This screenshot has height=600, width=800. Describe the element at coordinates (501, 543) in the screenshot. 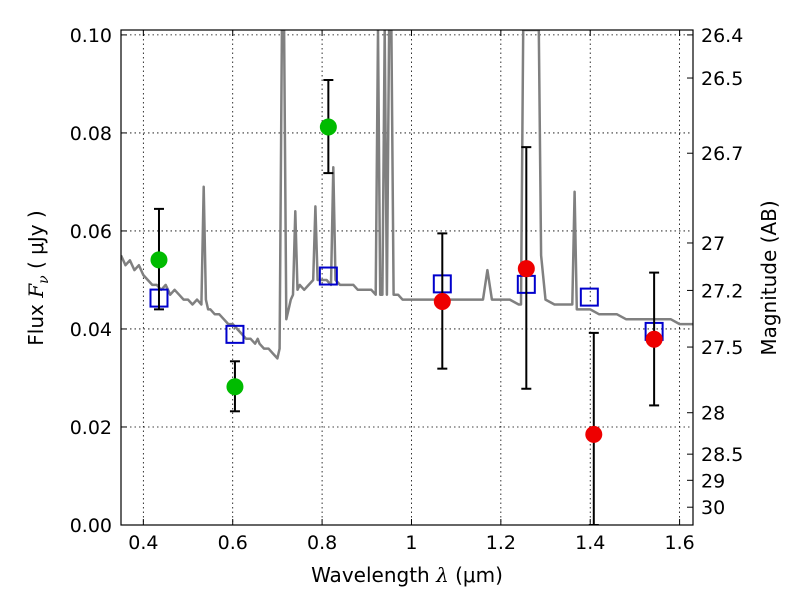

I see `x-tick-label: 1.2` at that location.